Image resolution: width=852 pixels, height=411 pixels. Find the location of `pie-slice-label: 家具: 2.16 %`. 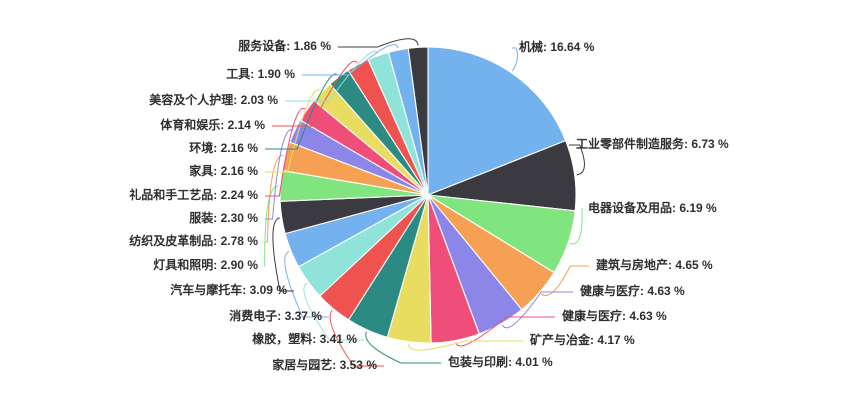

pie-slice-label: 家具: 2.16 % is located at coordinates (223, 170).